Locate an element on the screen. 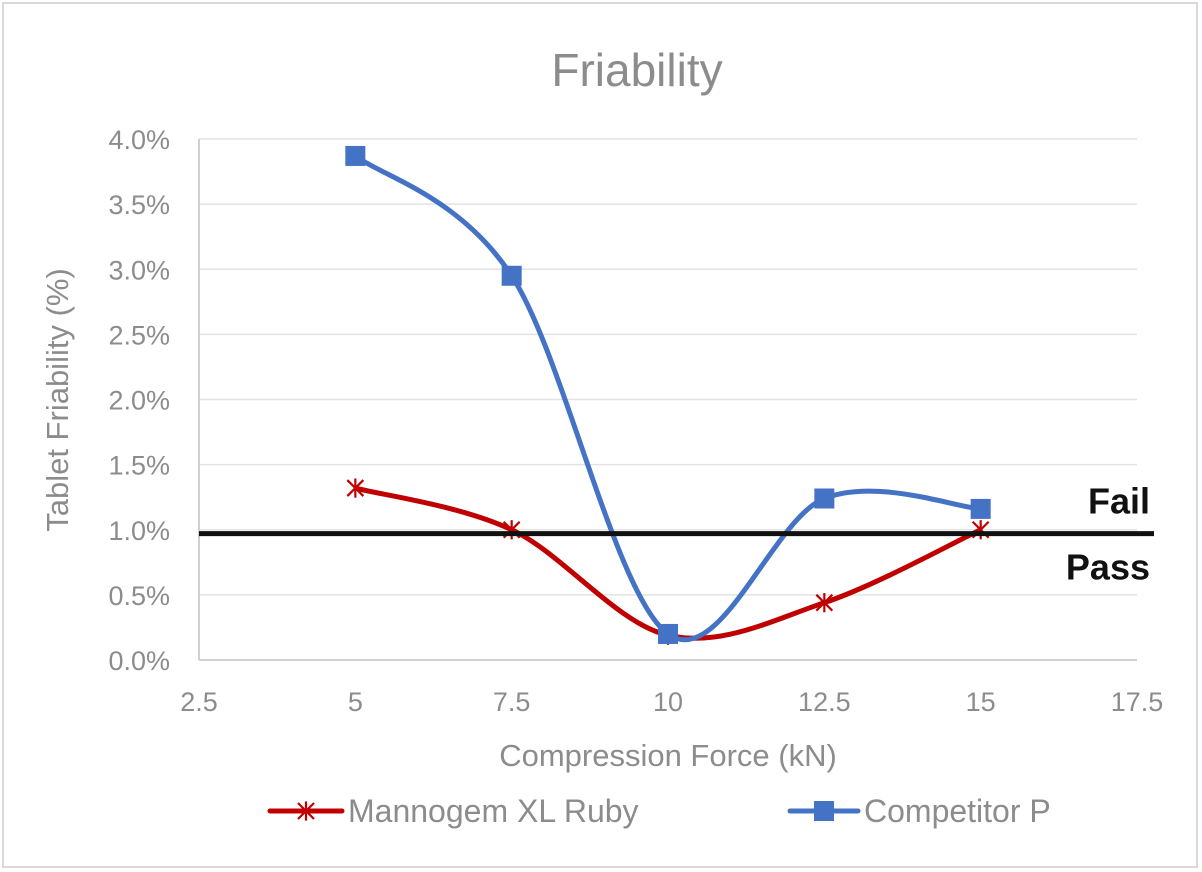 The image size is (1202, 872). legend-square-marker is located at coordinates (824, 811).